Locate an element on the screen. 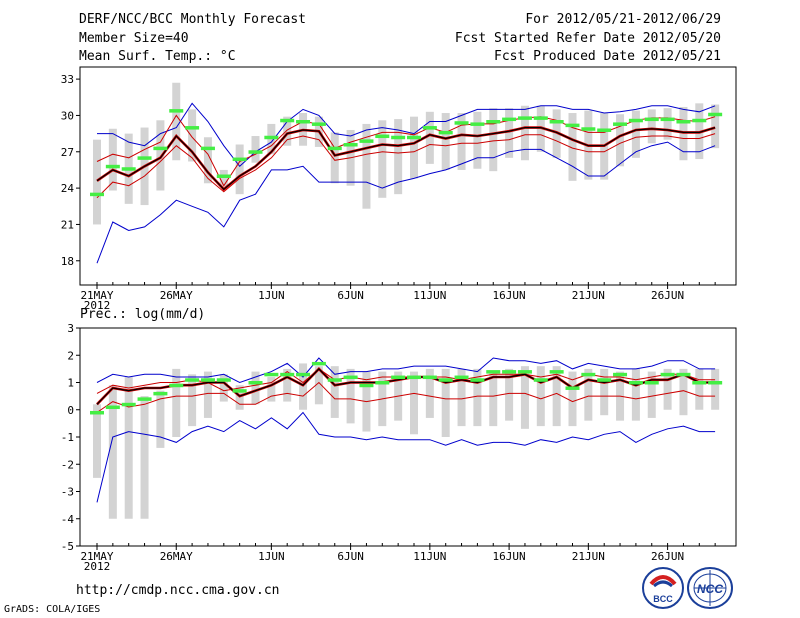  precip-variable-label: Prec.: log(mm/d) is located at coordinates (143, 314).